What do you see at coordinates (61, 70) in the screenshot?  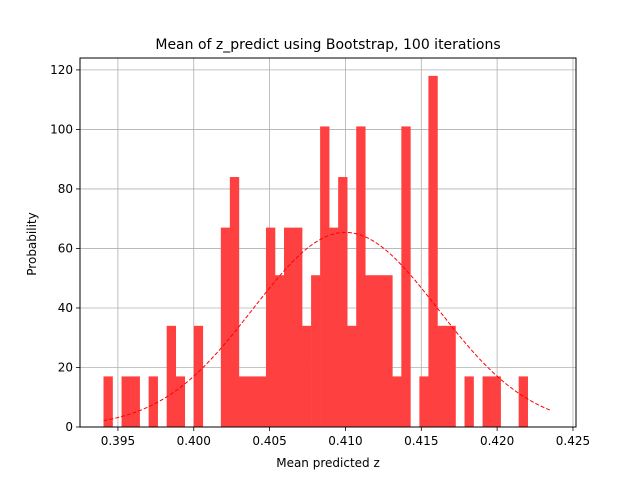 I see `y-tick-label: 120` at bounding box center [61, 70].